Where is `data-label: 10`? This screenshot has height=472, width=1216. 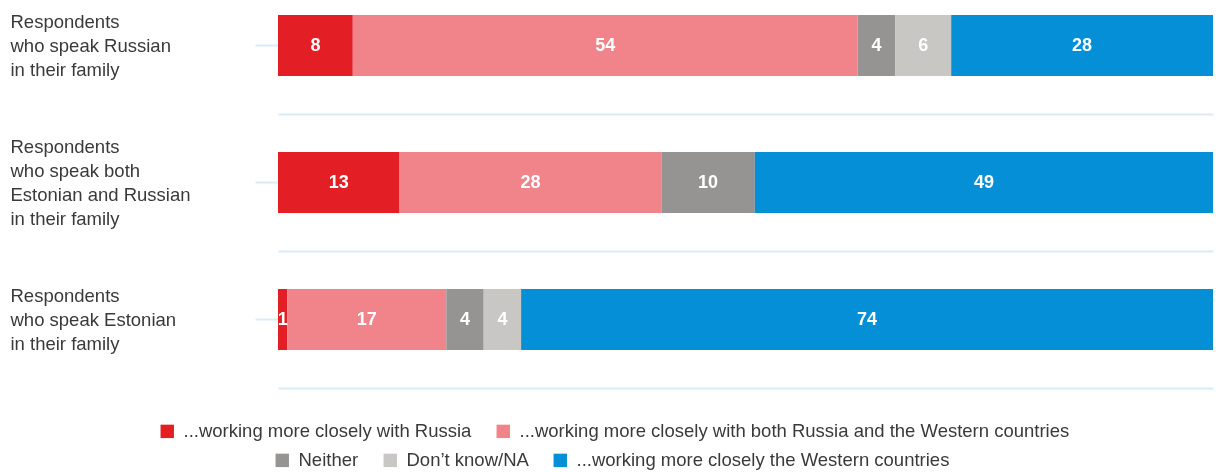
data-label: 10 is located at coordinates (708, 181).